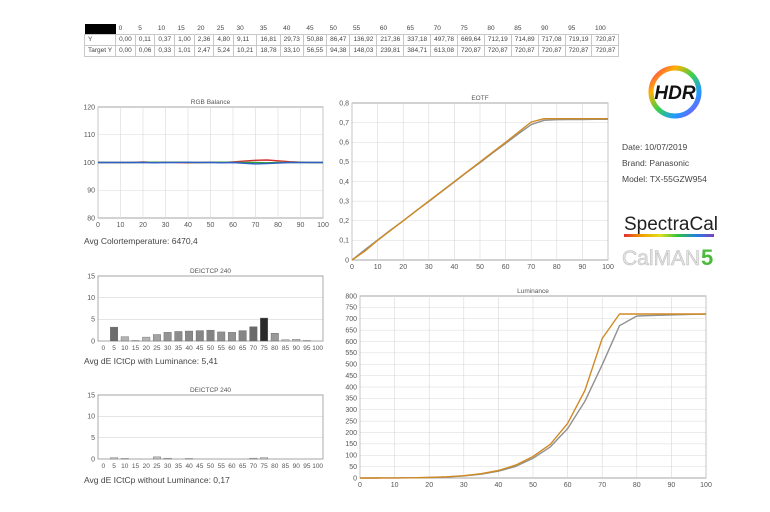 This screenshot has height=512, width=770. I want to click on plot-frame, so click(210, 427).